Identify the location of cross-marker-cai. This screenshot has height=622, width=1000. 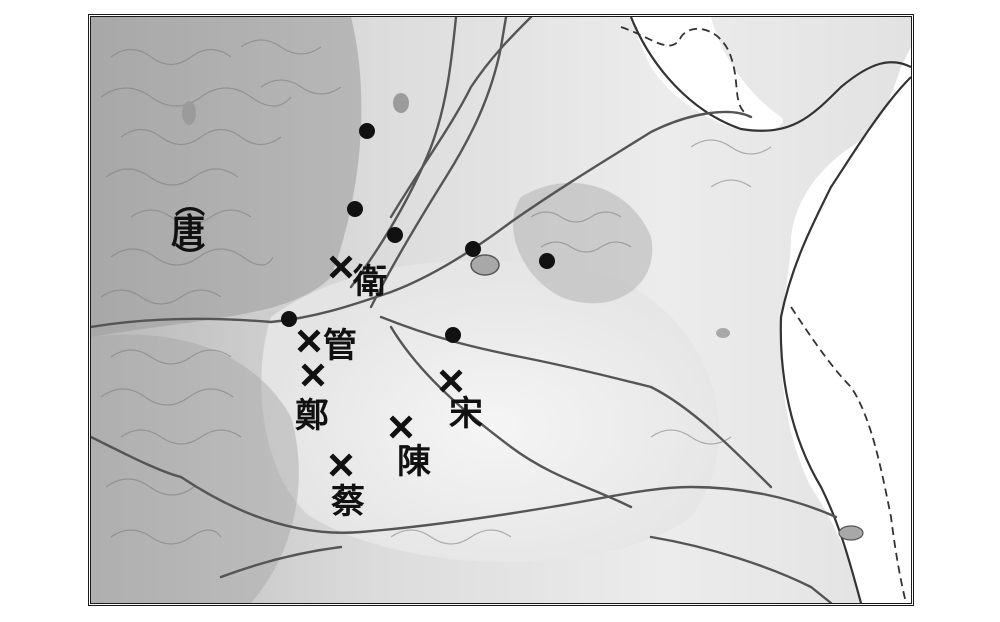
(341, 465).